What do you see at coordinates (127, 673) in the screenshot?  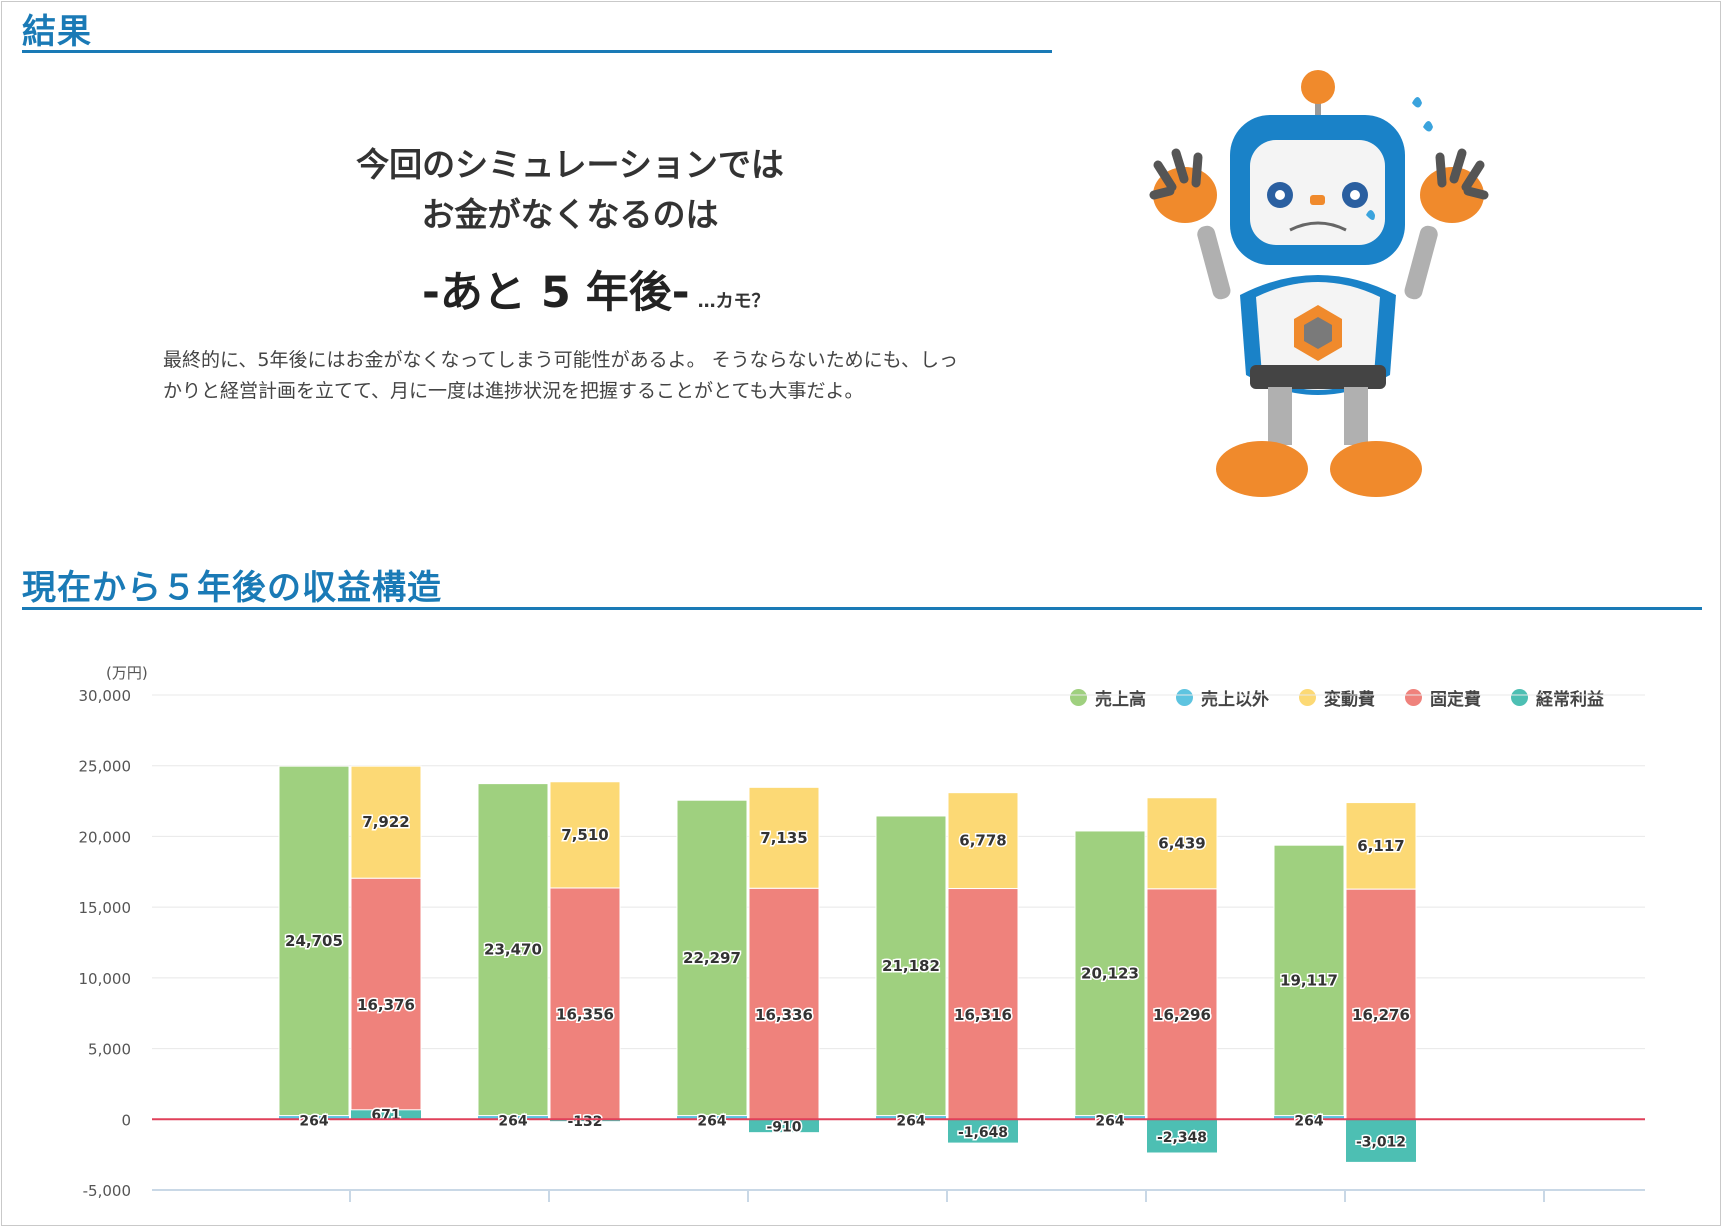 I see `y-axis-unit-label: (万円)` at bounding box center [127, 673].